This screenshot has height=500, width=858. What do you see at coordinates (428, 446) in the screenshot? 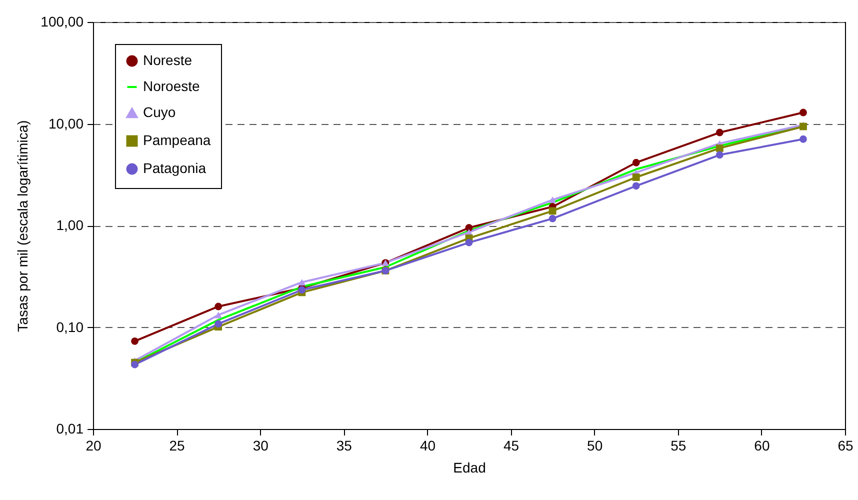
I see `x-tick-label: 40` at bounding box center [428, 446].